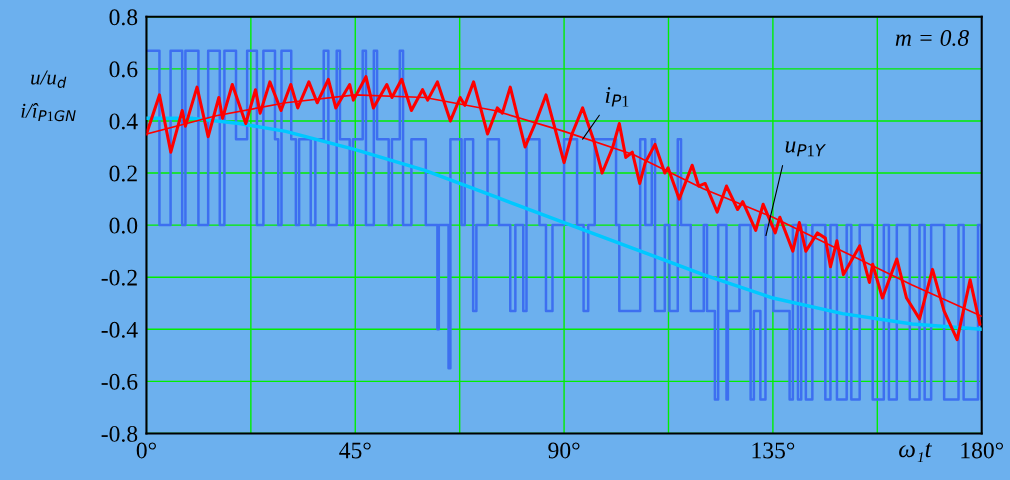 Image resolution: width=1010 pixels, height=480 pixels. What do you see at coordinates (564, 450) in the screenshot?
I see `x-tick-label: 90°` at bounding box center [564, 450].